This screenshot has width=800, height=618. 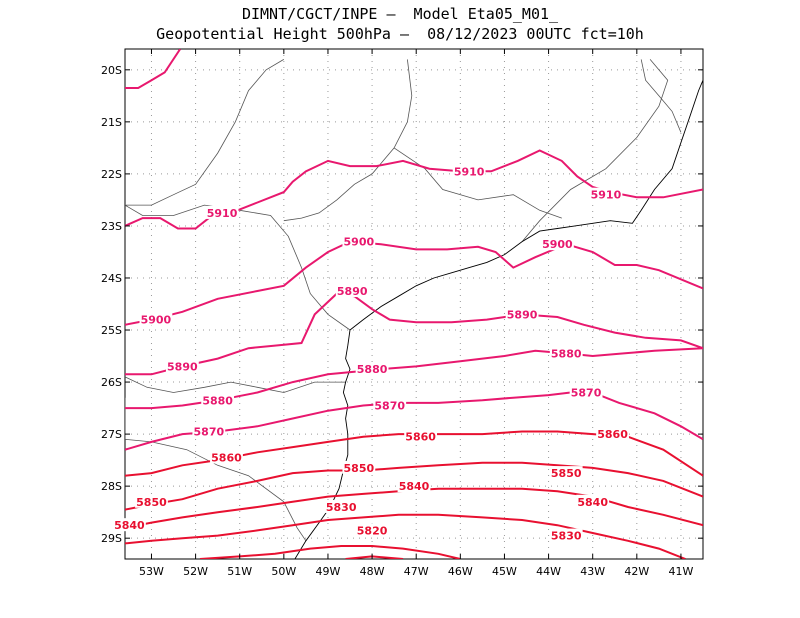 What do you see at coordinates (548, 571) in the screenshot?
I see `lon-tick-label: 44W` at bounding box center [548, 571].